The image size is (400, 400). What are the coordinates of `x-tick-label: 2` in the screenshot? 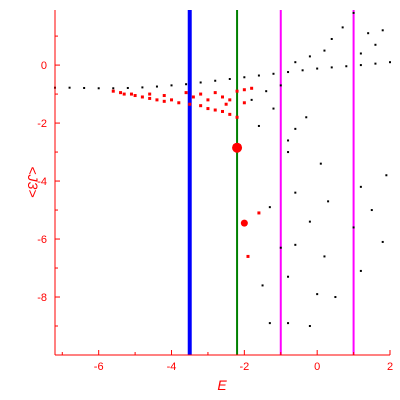 It's located at (390, 367).